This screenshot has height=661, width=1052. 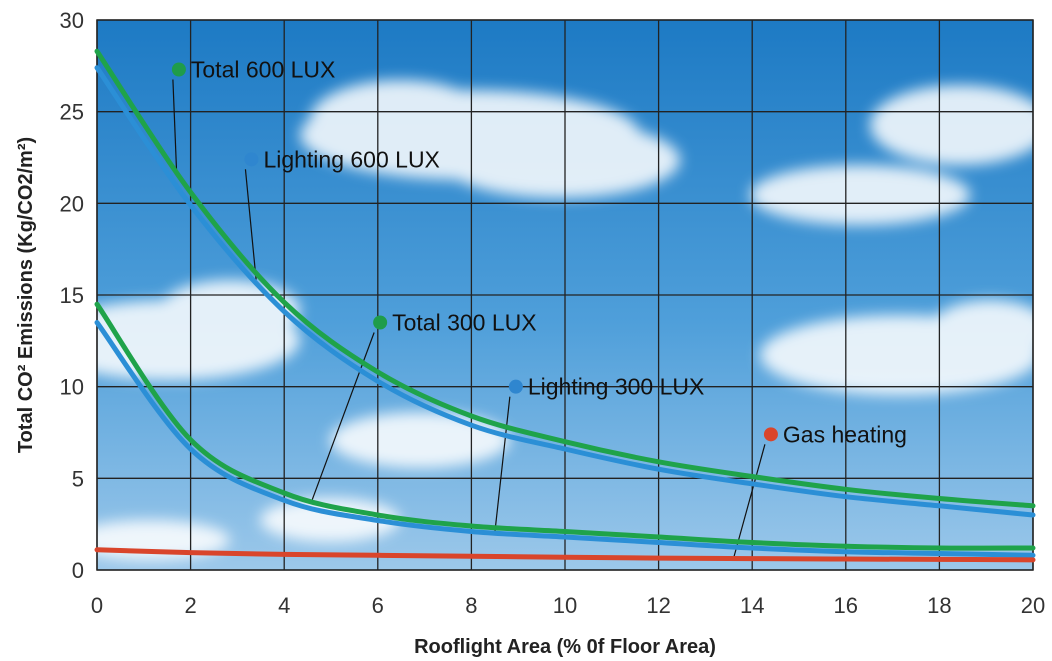 What do you see at coordinates (616, 387) in the screenshot?
I see `callout-label: Lighting 300 LUX` at bounding box center [616, 387].